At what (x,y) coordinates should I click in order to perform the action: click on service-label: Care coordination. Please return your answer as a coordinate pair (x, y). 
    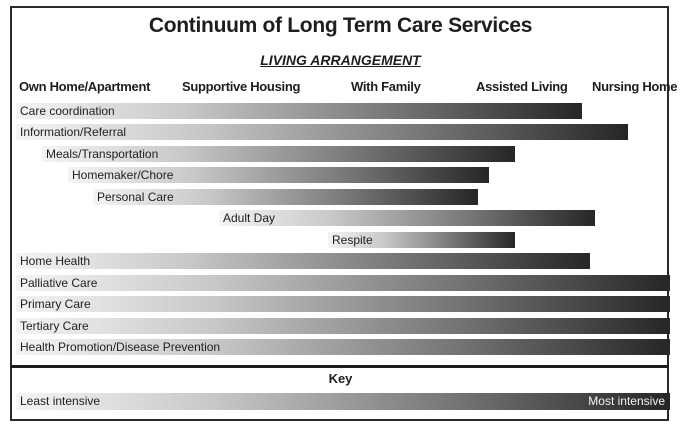
    Looking at the image, I should click on (67, 111).